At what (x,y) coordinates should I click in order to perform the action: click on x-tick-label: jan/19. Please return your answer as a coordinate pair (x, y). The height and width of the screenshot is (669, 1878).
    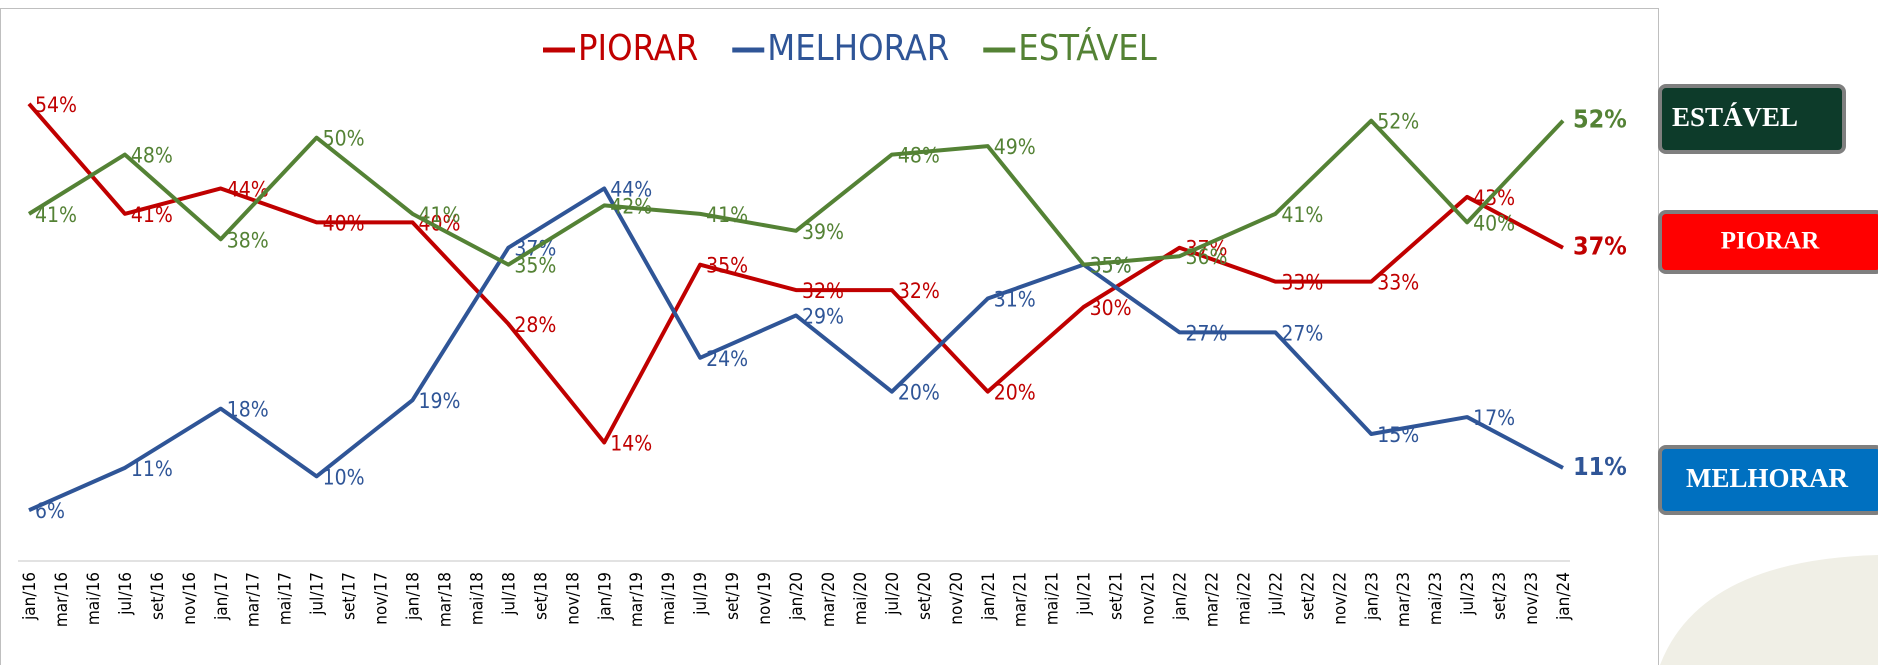
    Looking at the image, I should click on (605, 596).